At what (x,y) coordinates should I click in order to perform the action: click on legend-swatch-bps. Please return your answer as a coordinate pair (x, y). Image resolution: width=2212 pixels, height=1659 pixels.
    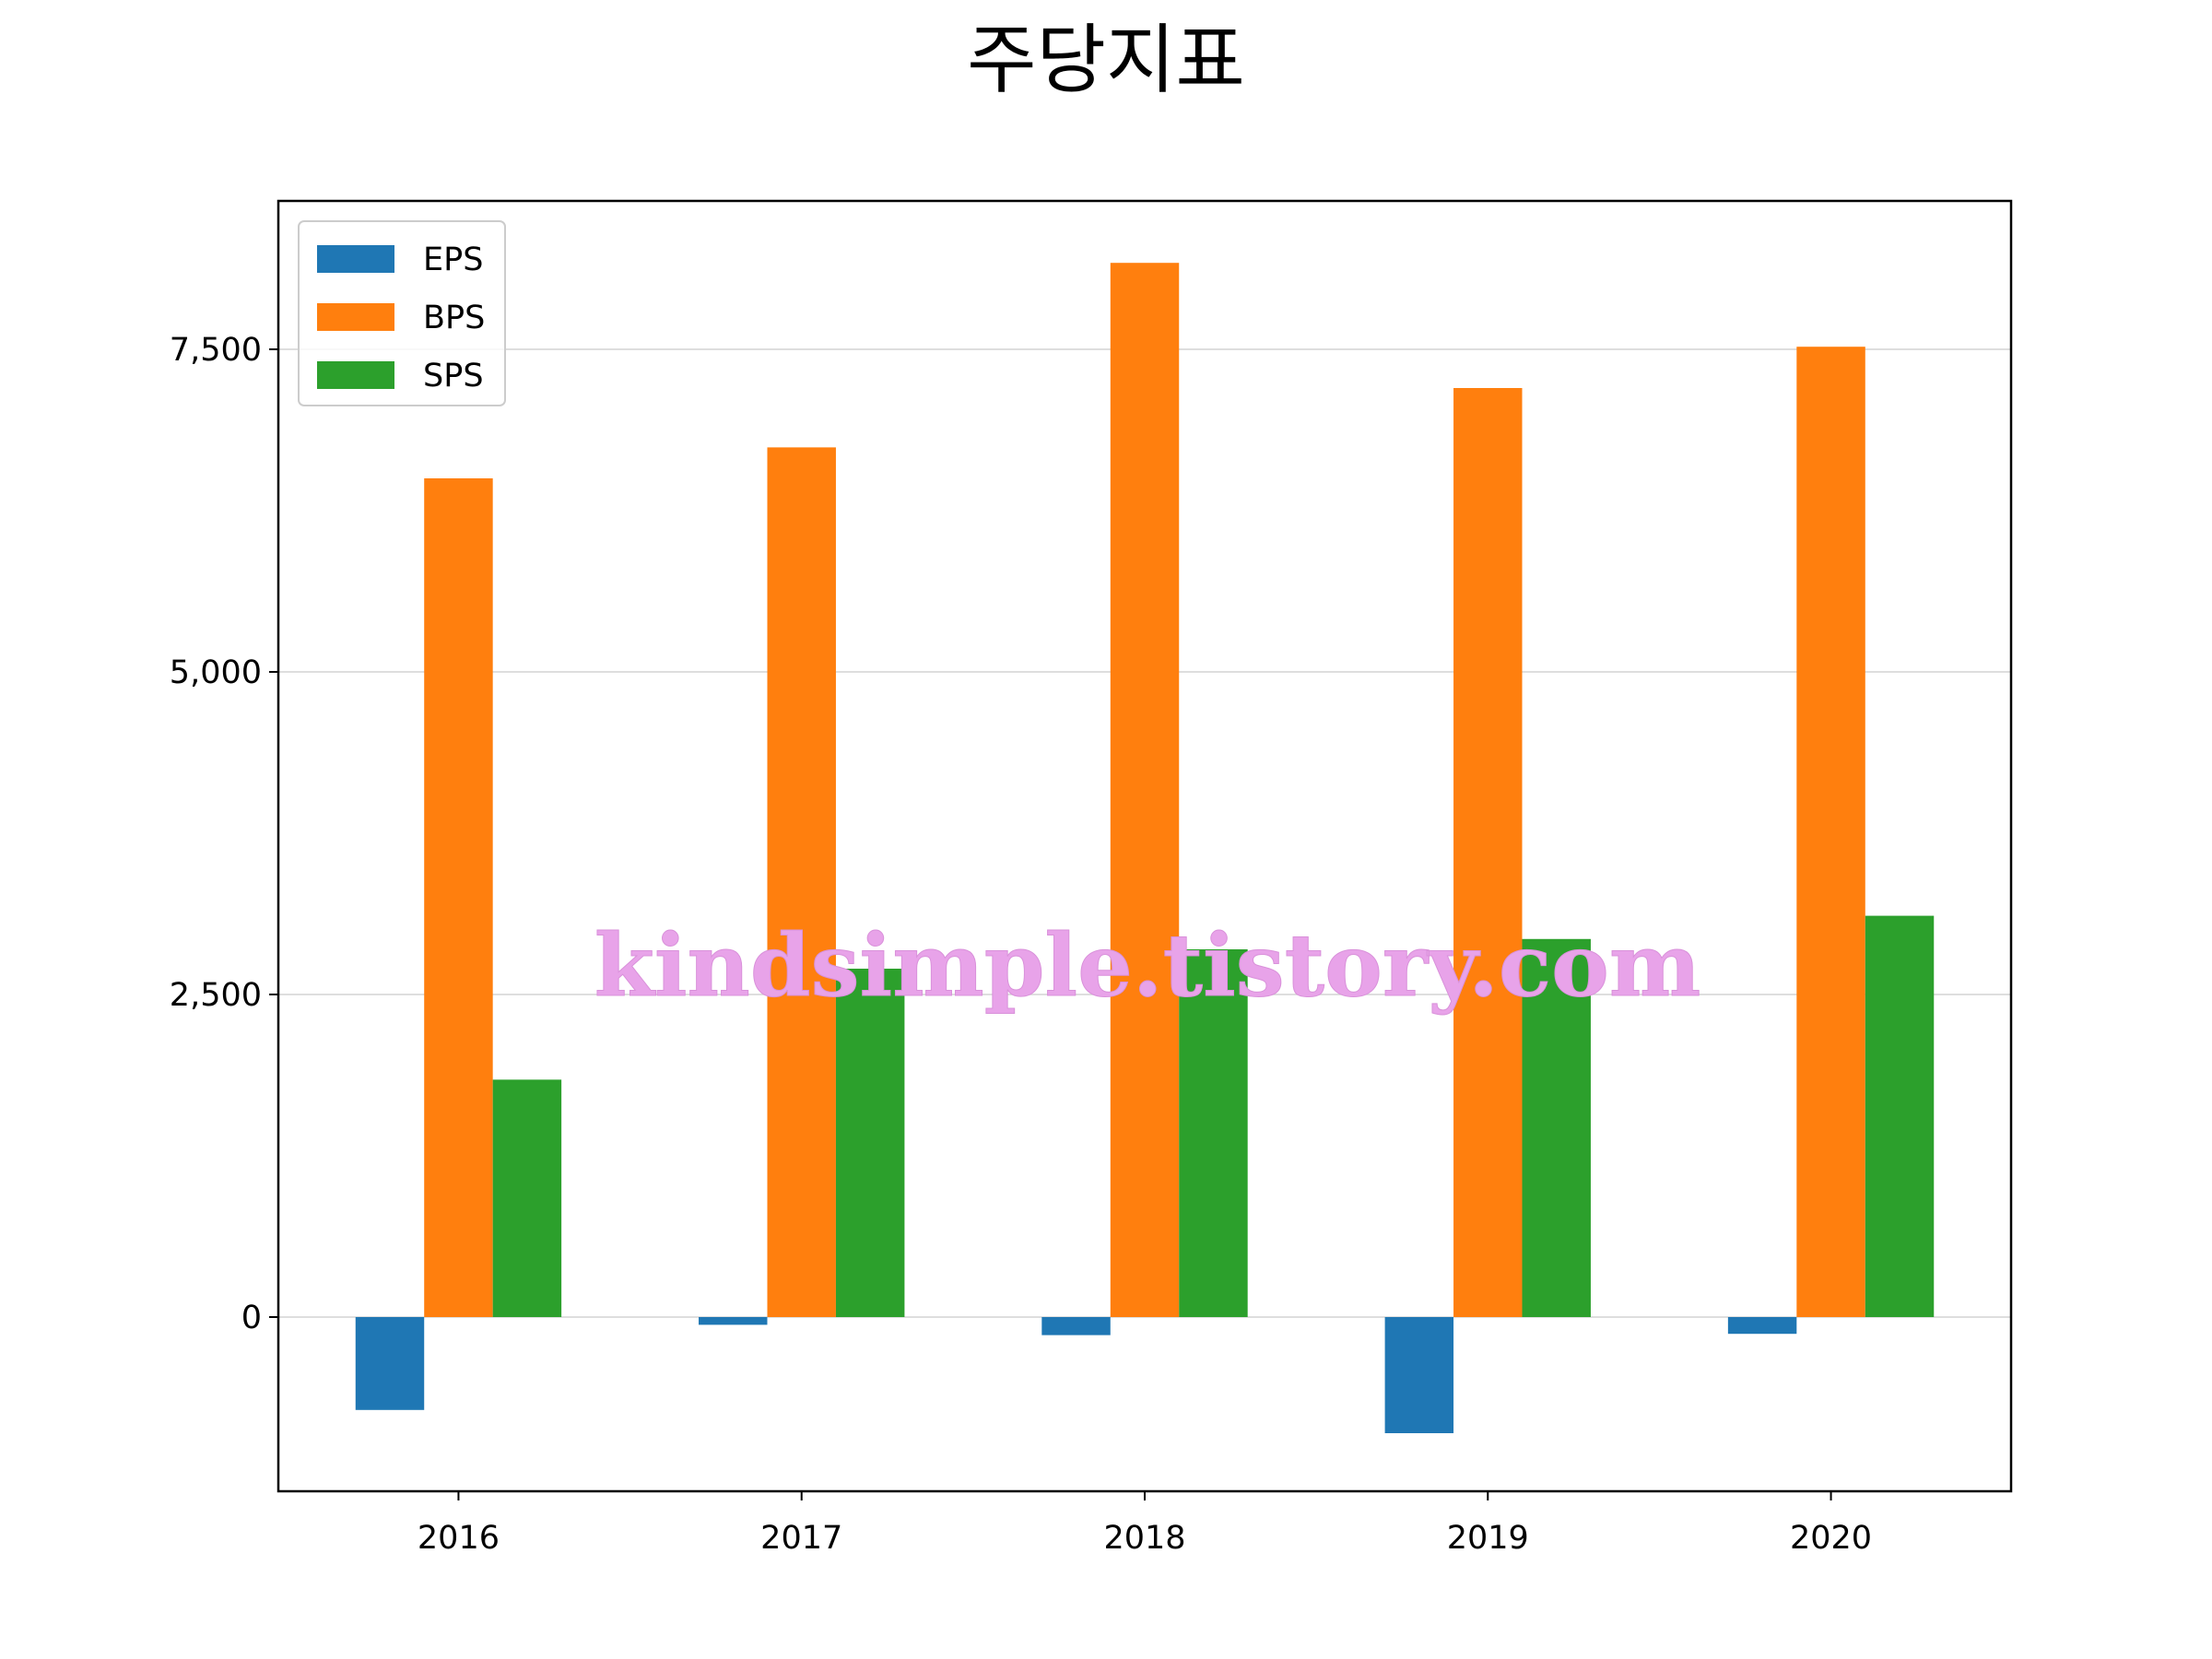
    Looking at the image, I should click on (355, 317).